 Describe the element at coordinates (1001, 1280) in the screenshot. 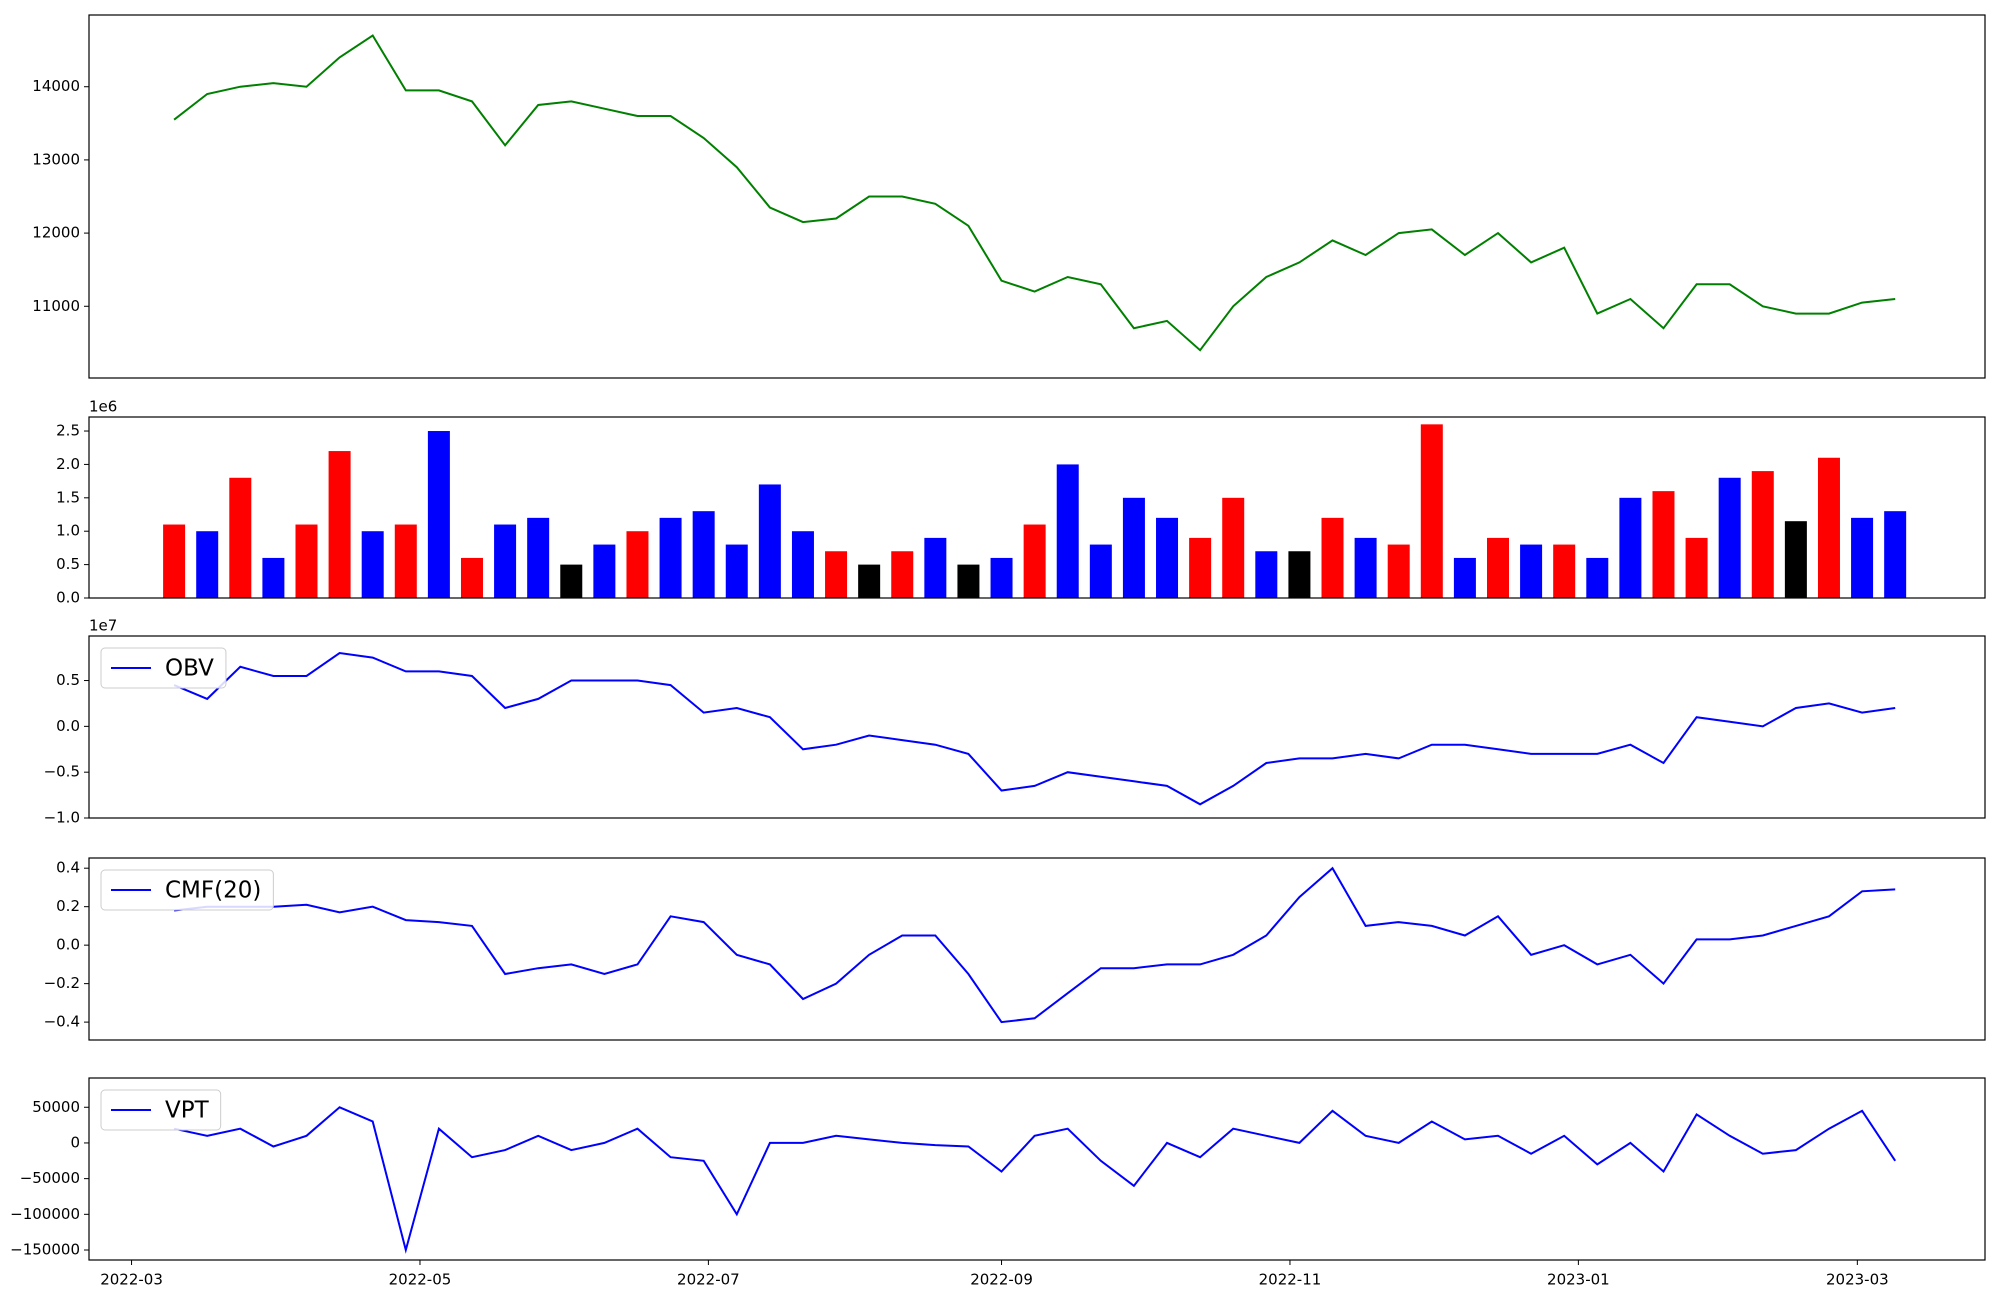

I see `x-tick-label: 2022-09` at that location.